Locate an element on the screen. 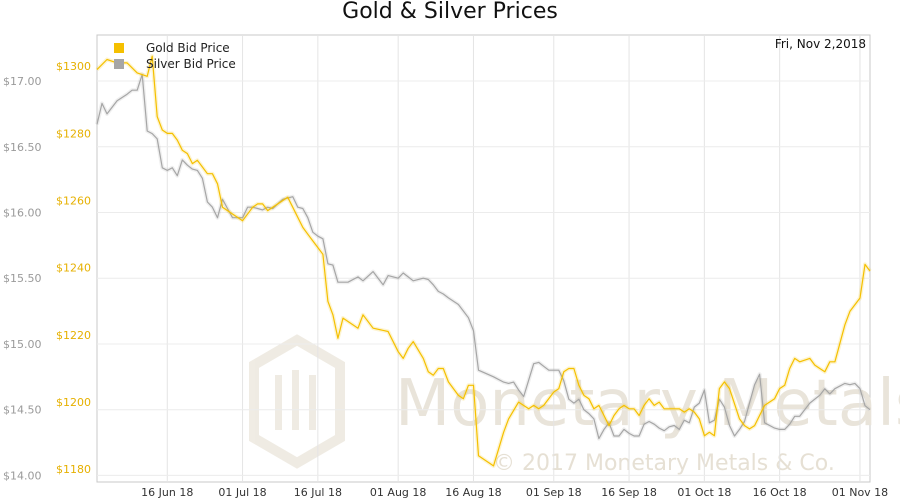  right-tick-label: $1240 is located at coordinates (73, 268).